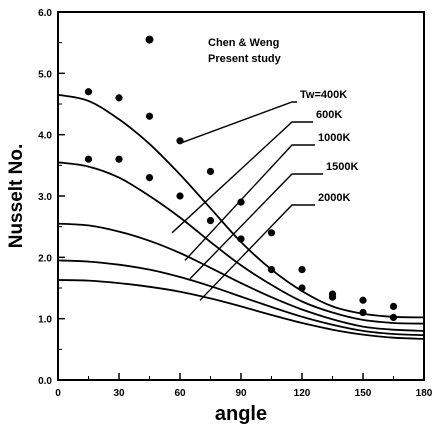 The height and width of the screenshot is (432, 432). What do you see at coordinates (58, 393) in the screenshot?
I see `x-tick-label: 0` at bounding box center [58, 393].